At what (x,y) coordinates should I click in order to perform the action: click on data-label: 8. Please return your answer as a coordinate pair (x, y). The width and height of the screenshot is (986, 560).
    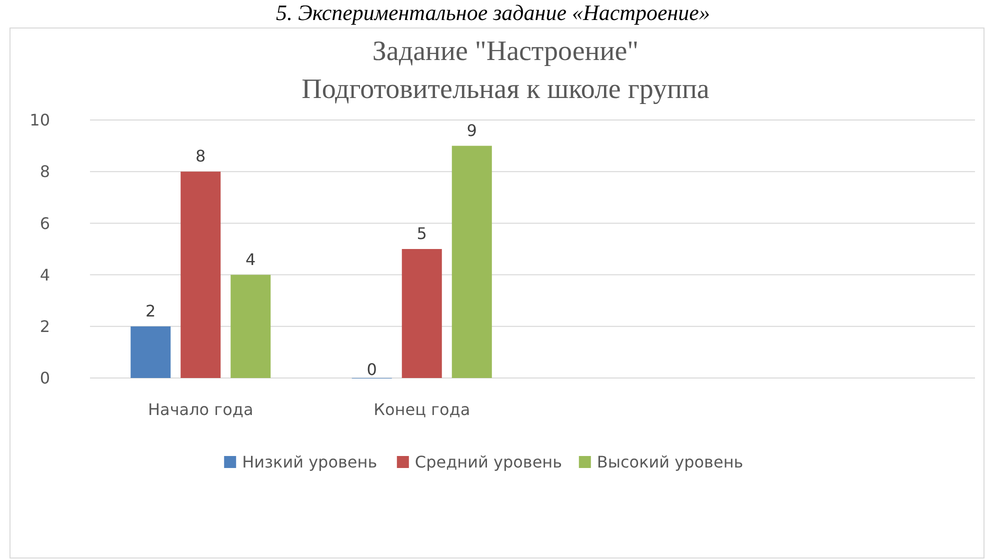
    Looking at the image, I should click on (201, 156).